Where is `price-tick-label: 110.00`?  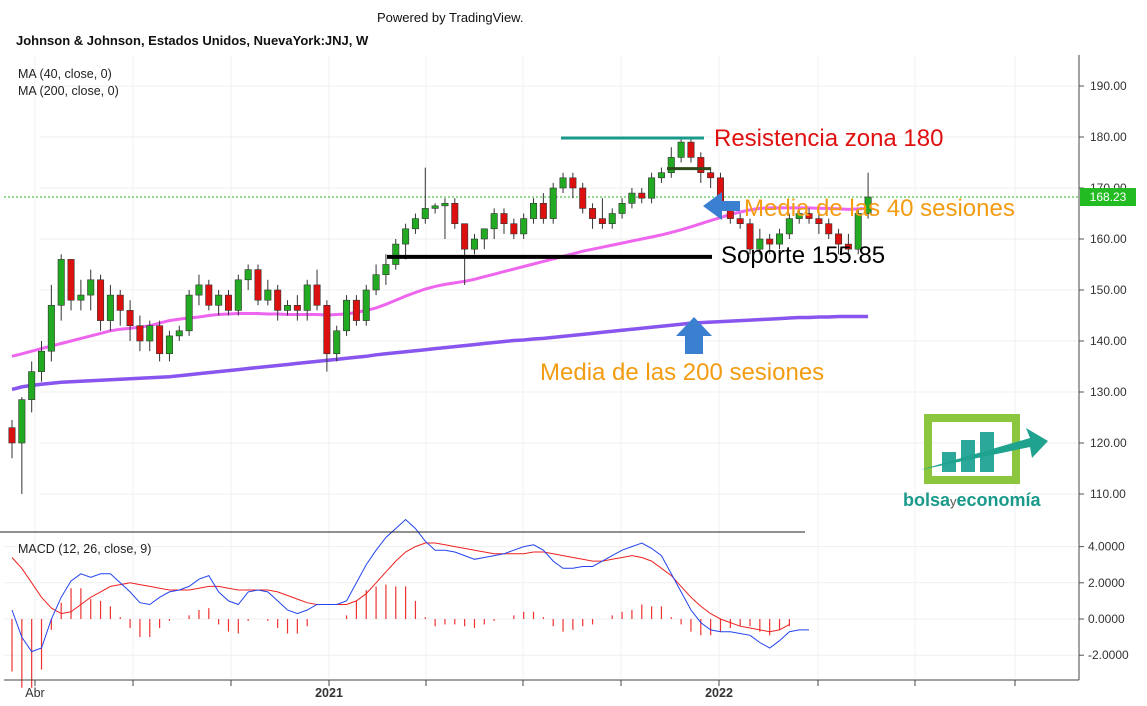 price-tick-label: 110.00 is located at coordinates (1108, 494).